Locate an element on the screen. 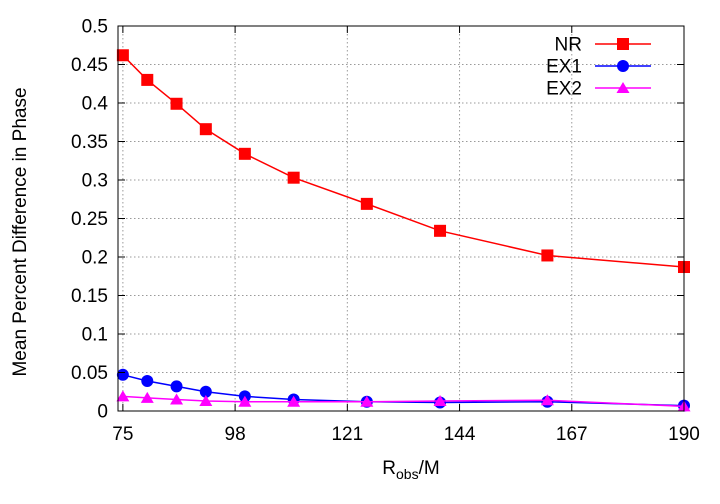 The image size is (720, 504). y-tick-label: 0 is located at coordinates (102, 412).